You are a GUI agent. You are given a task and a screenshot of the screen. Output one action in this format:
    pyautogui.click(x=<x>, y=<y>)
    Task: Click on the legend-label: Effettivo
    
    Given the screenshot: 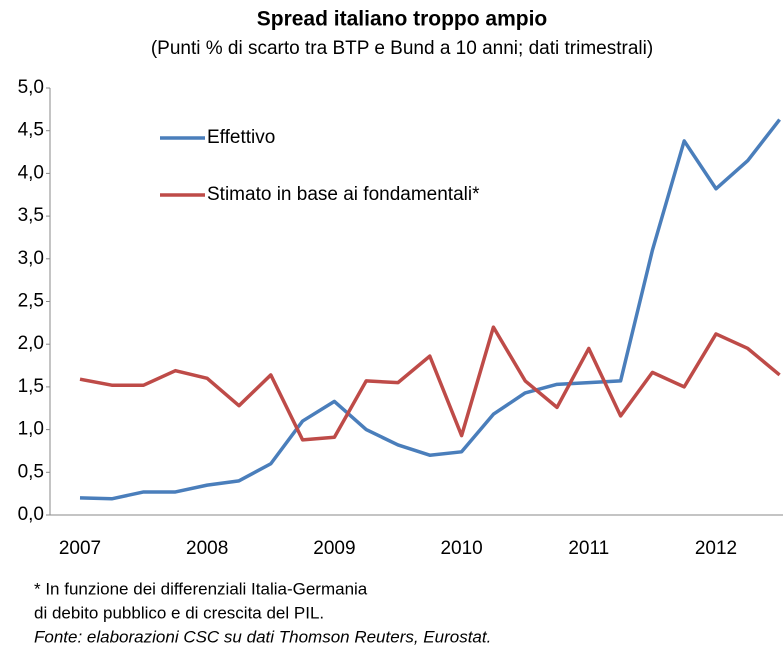 What is the action you would take?
    pyautogui.click(x=241, y=137)
    